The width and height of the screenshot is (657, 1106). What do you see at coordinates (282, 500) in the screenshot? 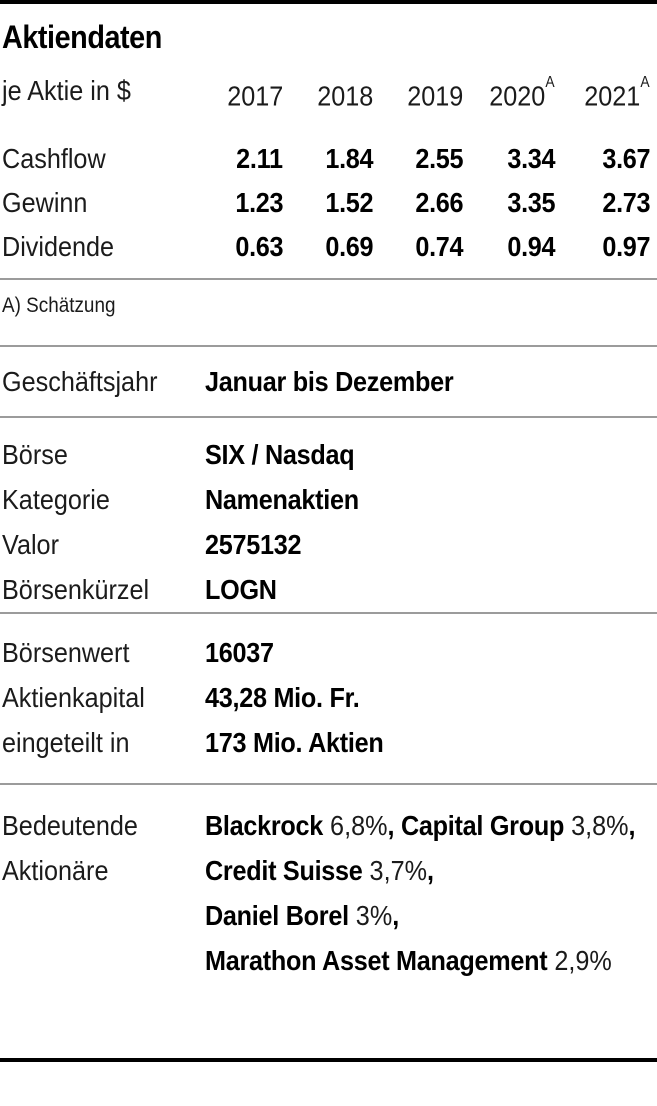
I see `listing-value-kategorie: Namenaktien` at bounding box center [282, 500].